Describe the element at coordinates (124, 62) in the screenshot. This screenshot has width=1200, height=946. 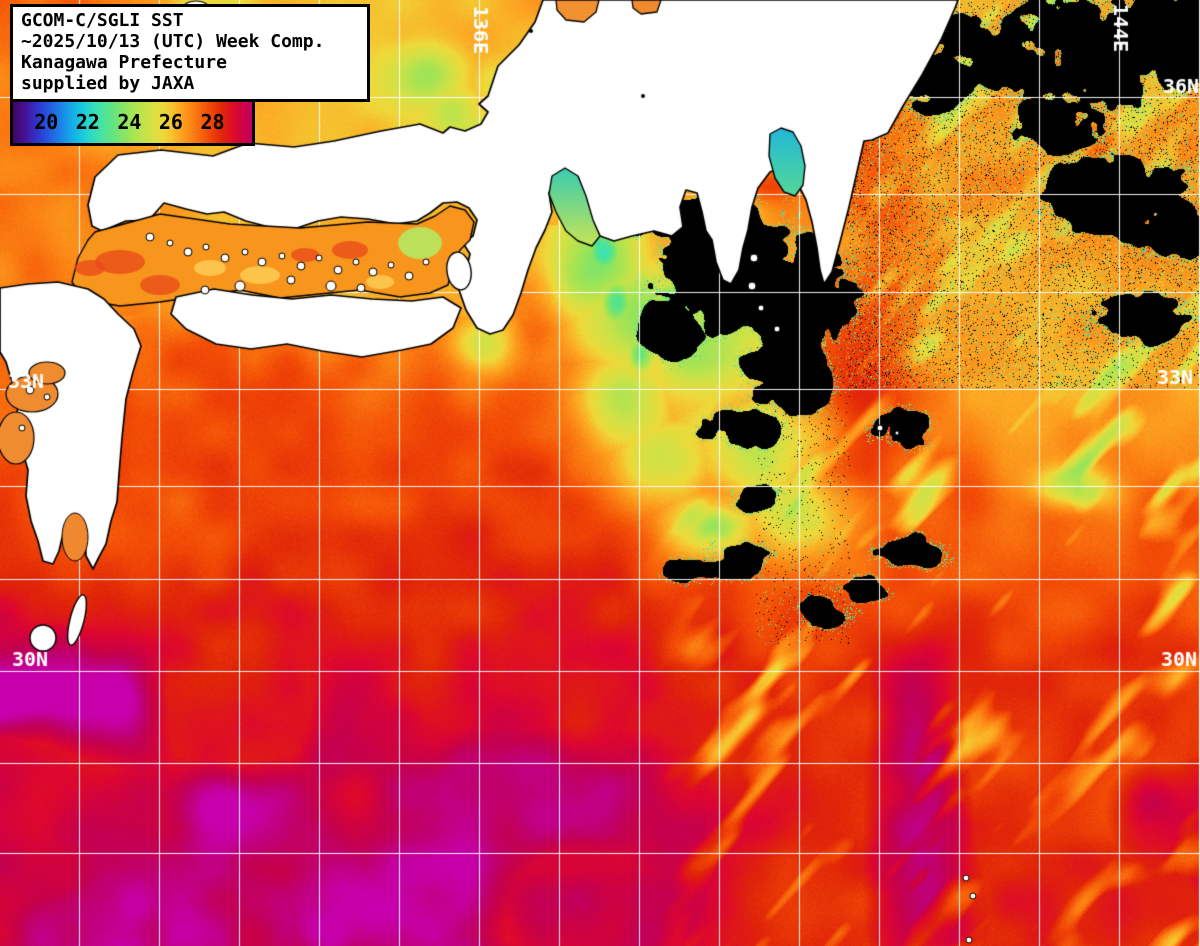
I see `product-region: Kanagawa Prefecture` at that location.